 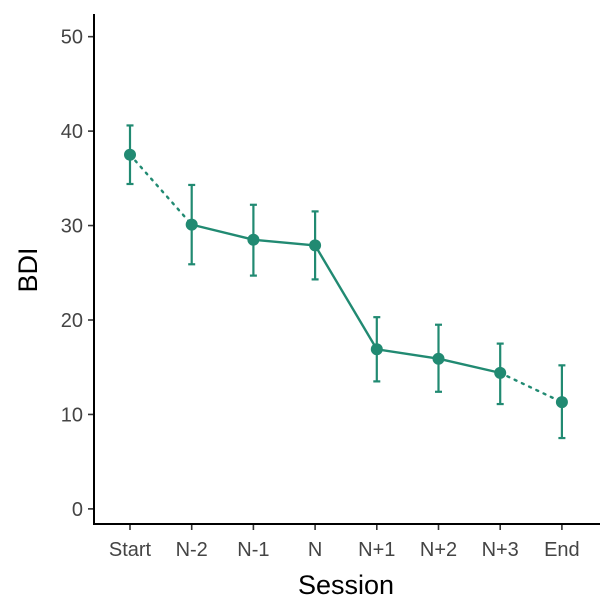 What do you see at coordinates (344, 542) in the screenshot?
I see `x-axis-ticks: Start N-2 N-1 N N+1 N+2 N+3 End` at bounding box center [344, 542].